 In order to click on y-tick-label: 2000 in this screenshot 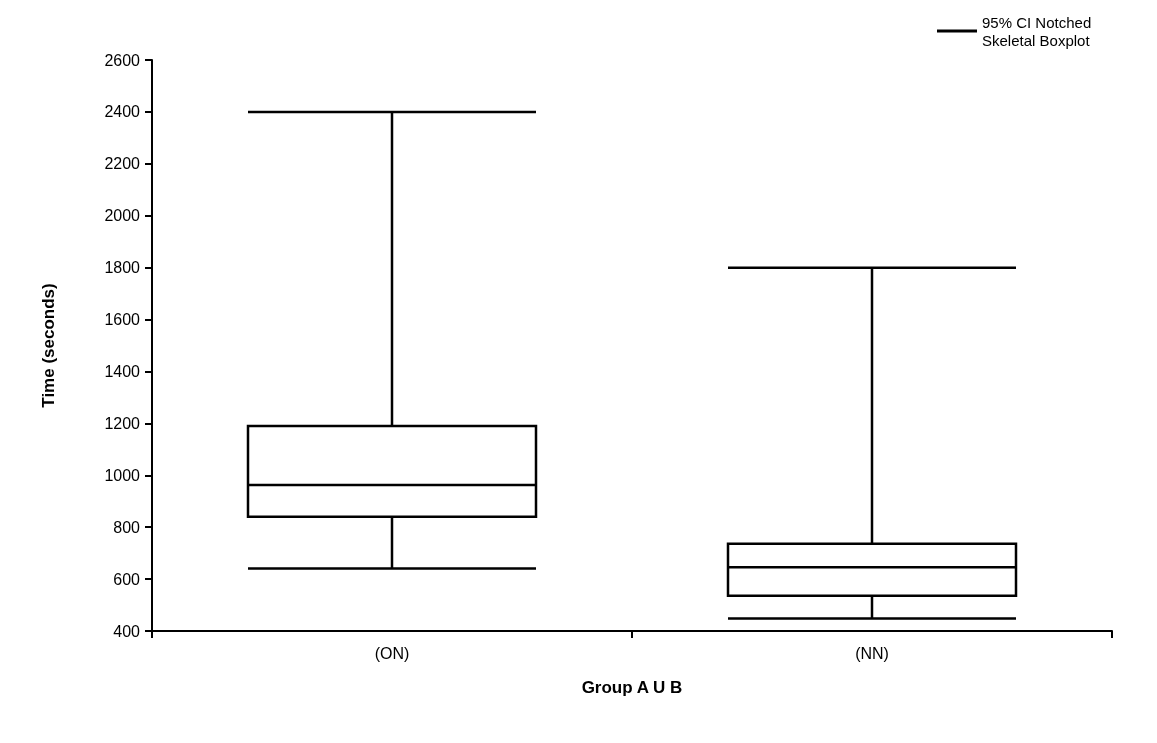, I will do `click(122, 216)`.